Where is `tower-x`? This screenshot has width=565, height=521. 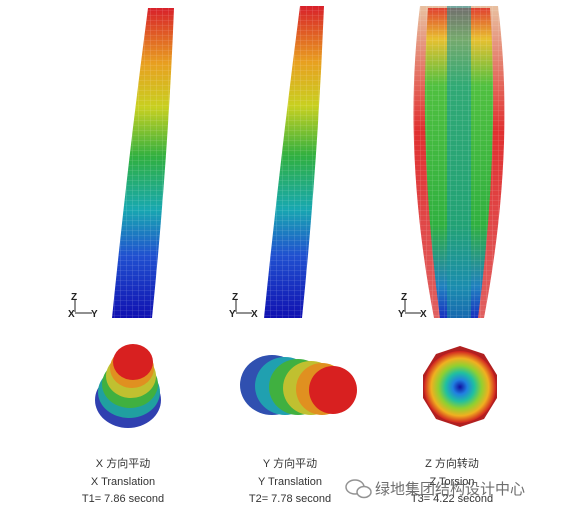
tower-x is located at coordinates (143, 163).